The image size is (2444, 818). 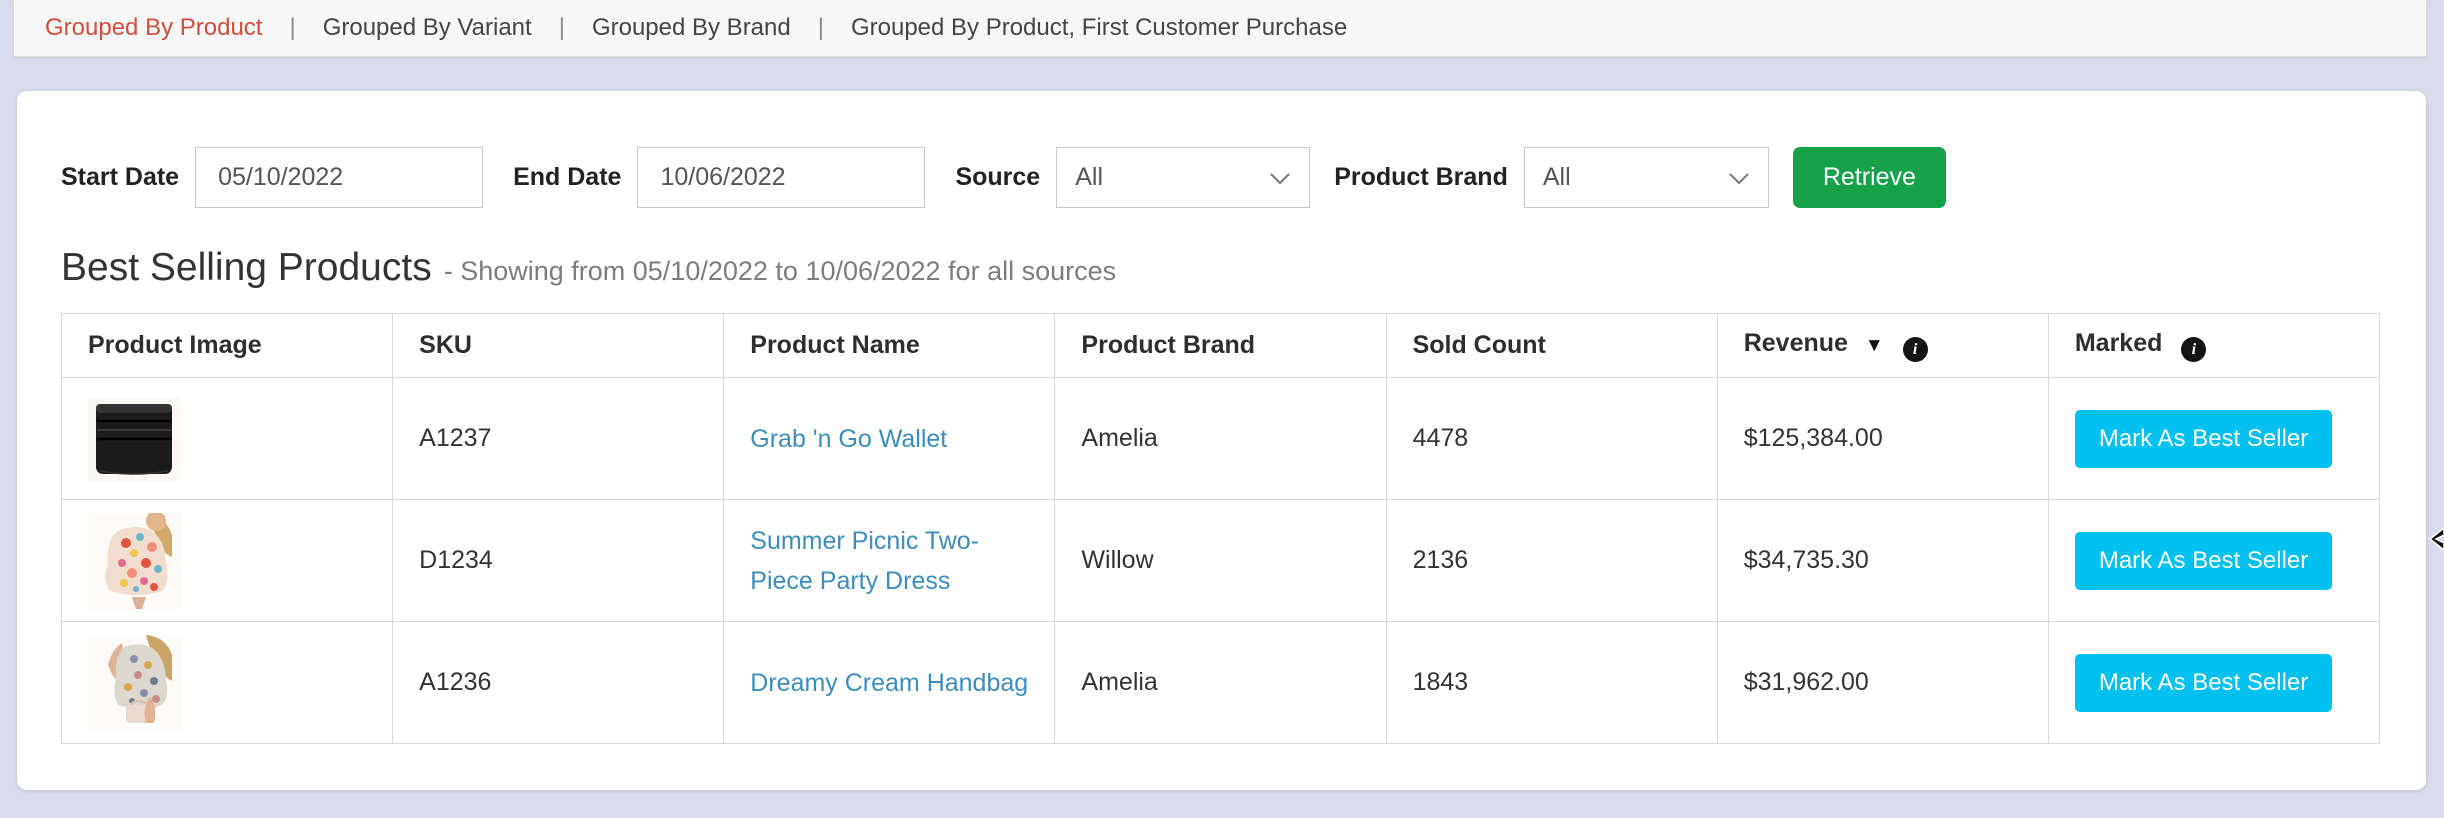 I want to click on col-product-image: Product Image, so click(x=227, y=345).